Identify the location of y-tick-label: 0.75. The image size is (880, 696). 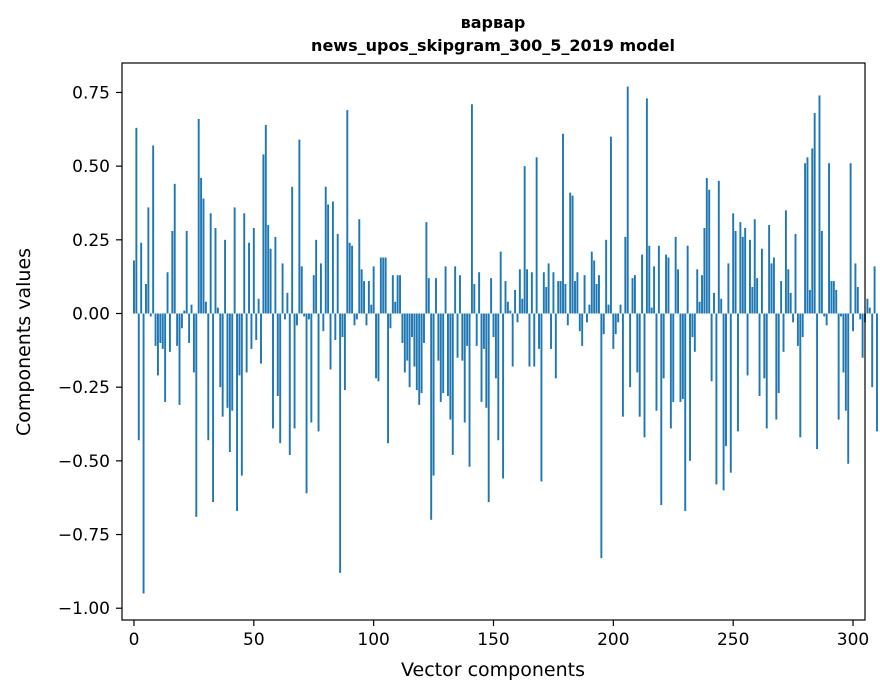
(91, 93).